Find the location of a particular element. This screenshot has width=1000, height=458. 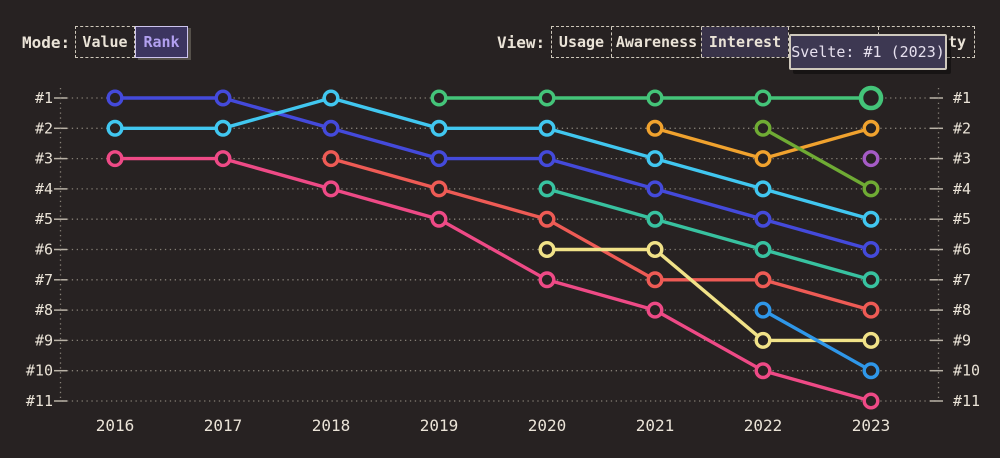

data-point-orange-2021 is located at coordinates (655, 128).